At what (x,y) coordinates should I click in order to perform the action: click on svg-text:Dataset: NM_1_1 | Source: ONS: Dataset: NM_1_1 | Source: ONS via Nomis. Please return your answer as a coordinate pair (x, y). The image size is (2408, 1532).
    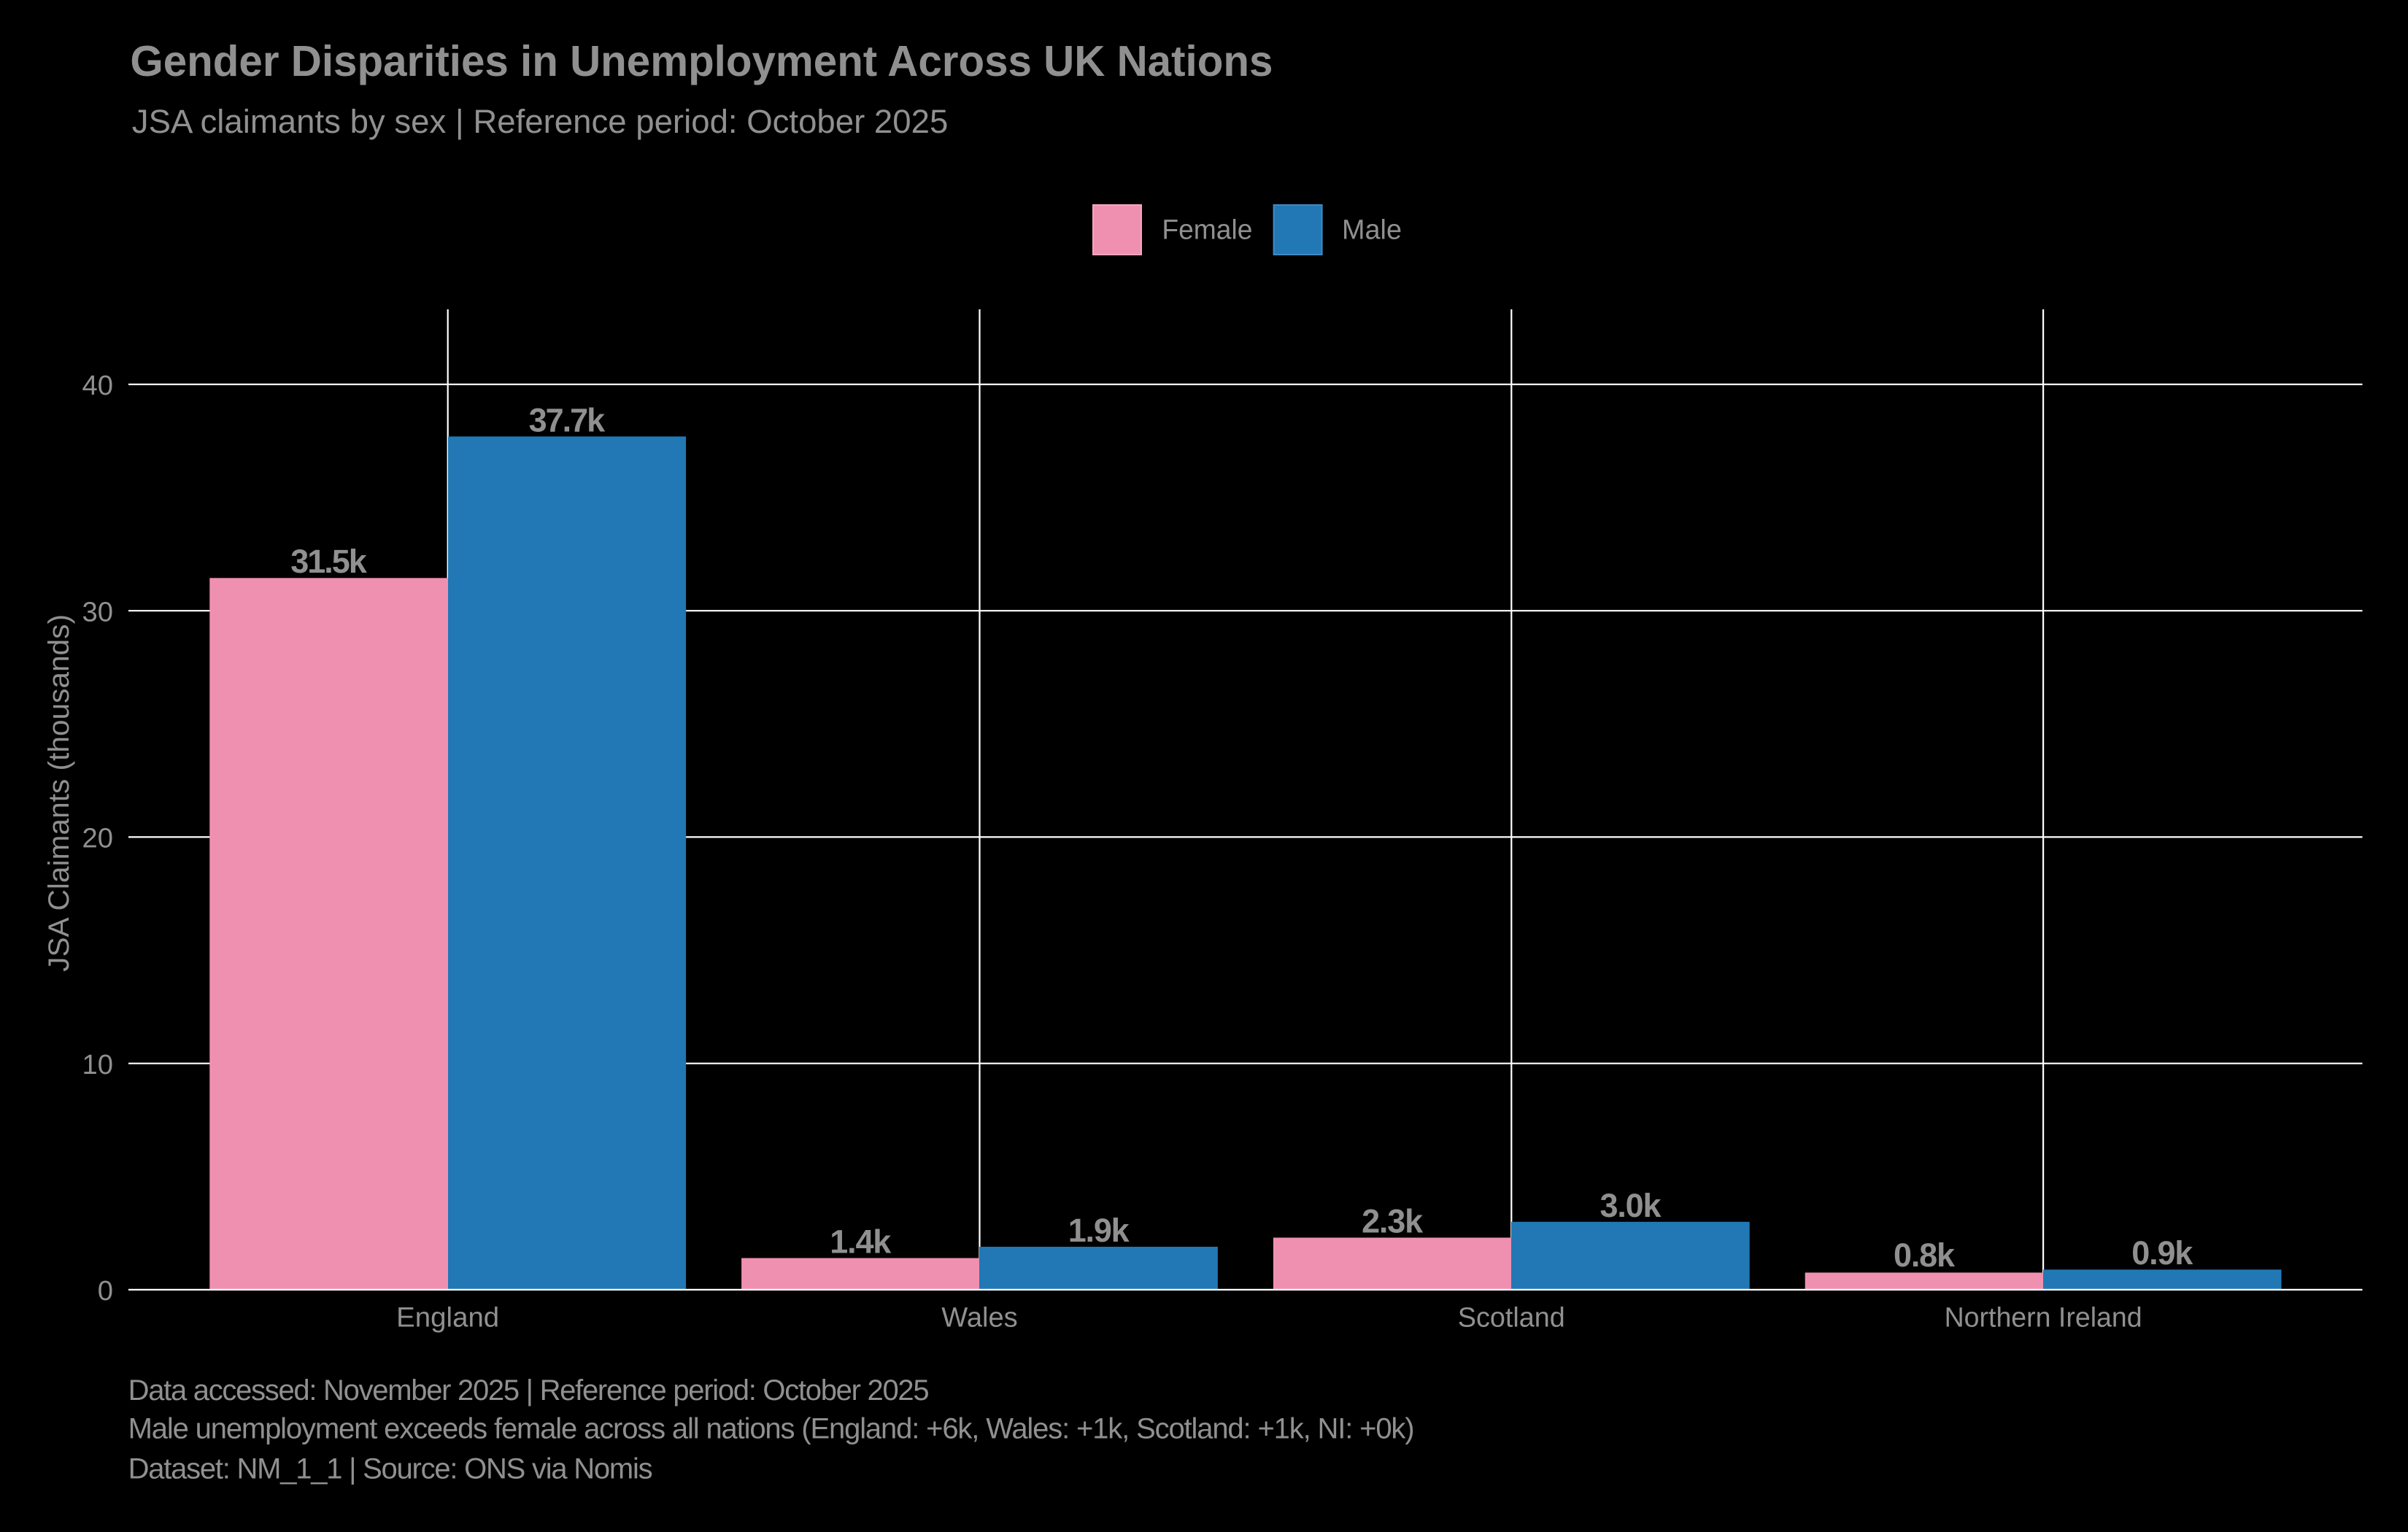
    Looking at the image, I should click on (391, 1469).